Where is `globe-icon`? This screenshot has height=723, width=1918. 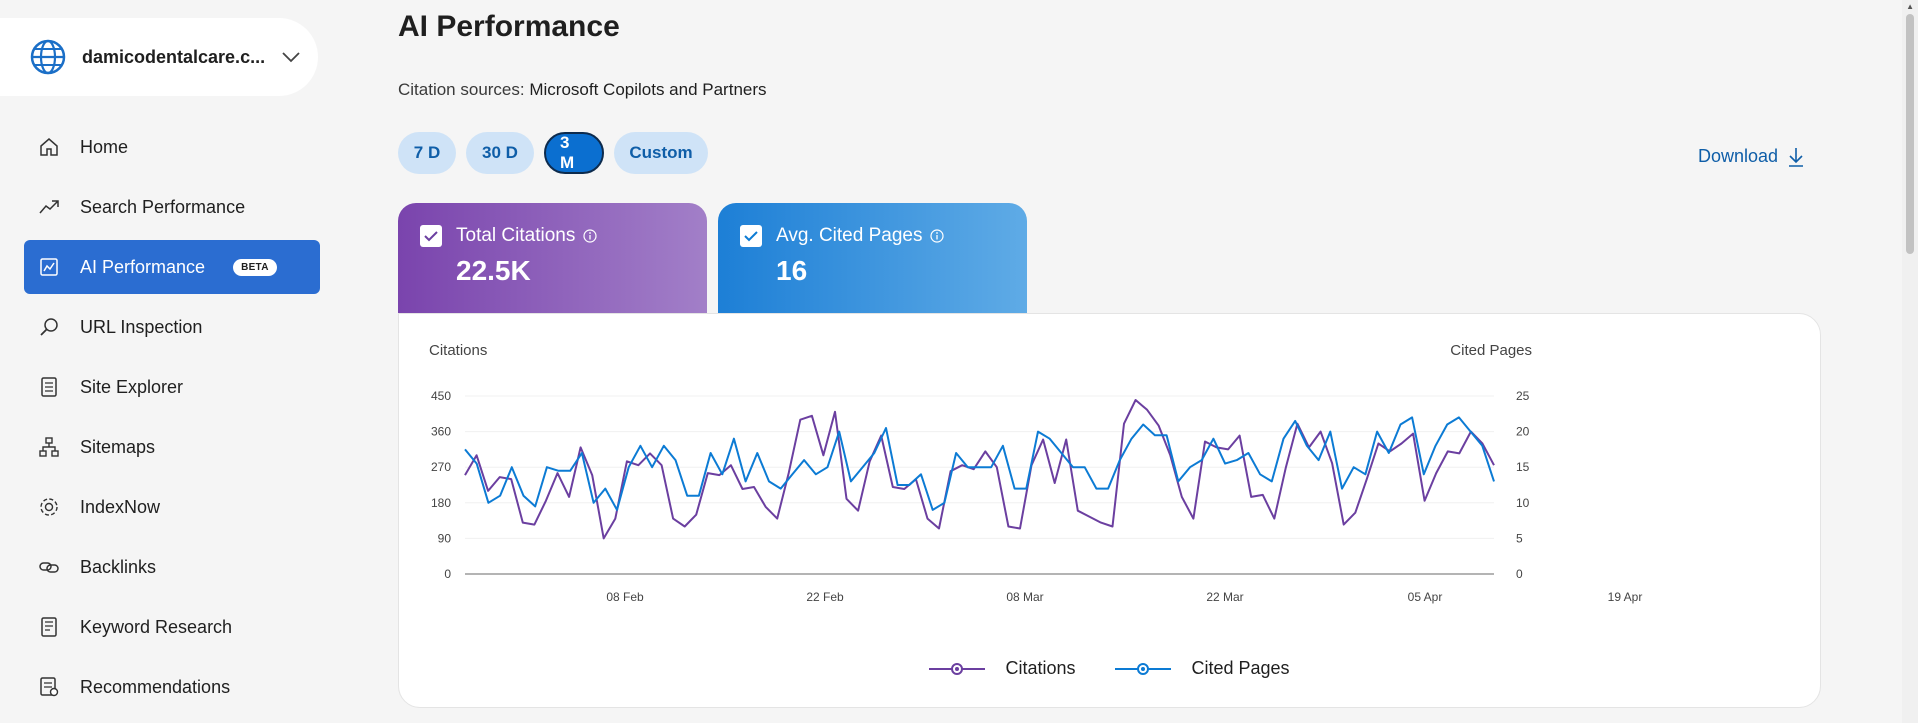 globe-icon is located at coordinates (48, 57).